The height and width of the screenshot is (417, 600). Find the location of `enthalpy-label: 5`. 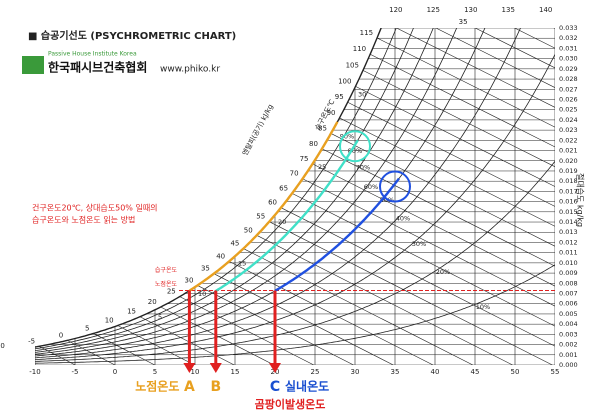

enthalpy-label: 5 is located at coordinates (87, 328).